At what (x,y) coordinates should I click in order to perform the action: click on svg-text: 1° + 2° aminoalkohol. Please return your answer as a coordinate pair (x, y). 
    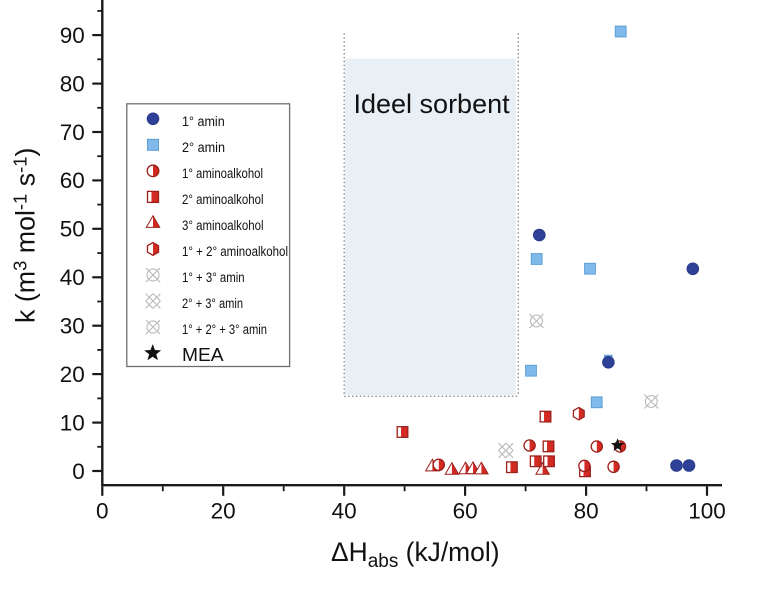
    Looking at the image, I should click on (235, 251).